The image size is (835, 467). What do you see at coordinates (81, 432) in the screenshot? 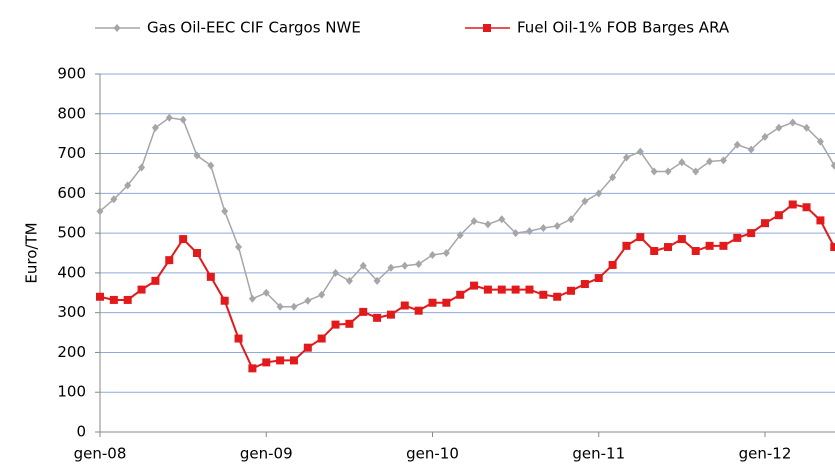
I see `y-tick-label: 0` at bounding box center [81, 432].